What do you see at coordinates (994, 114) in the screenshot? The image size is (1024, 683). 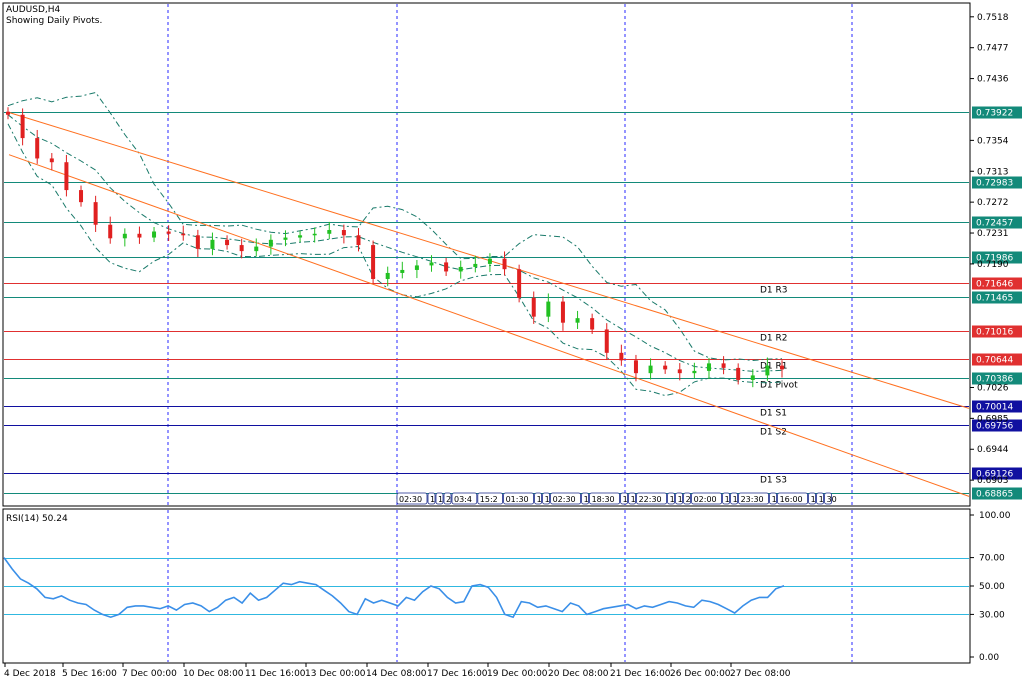 I see `price-tag-0: 0.73922` at bounding box center [994, 114].